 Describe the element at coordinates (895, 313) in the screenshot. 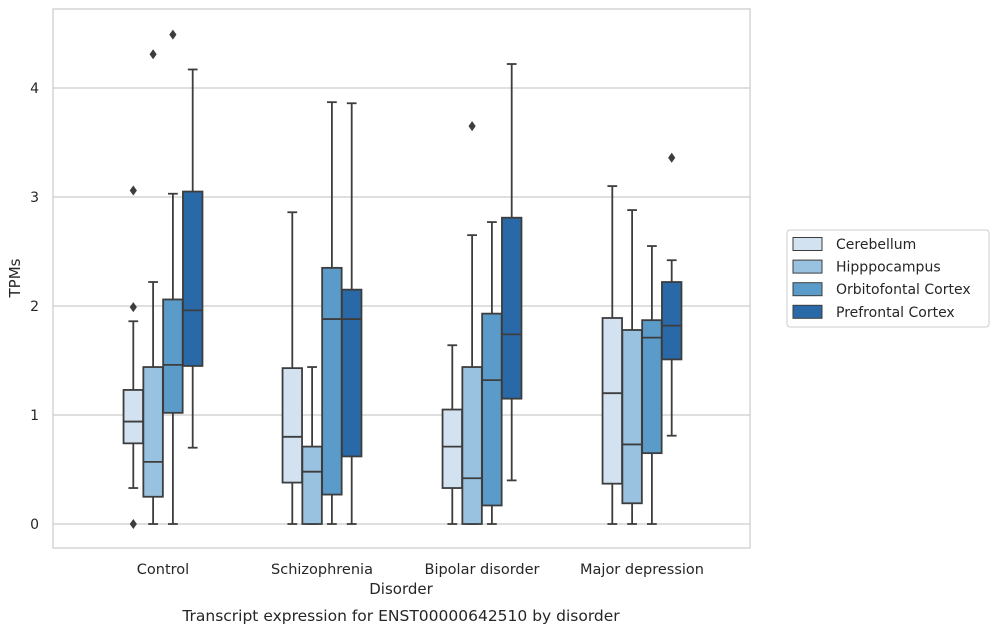

I see `legend-label: Prefrontal Cortex` at that location.